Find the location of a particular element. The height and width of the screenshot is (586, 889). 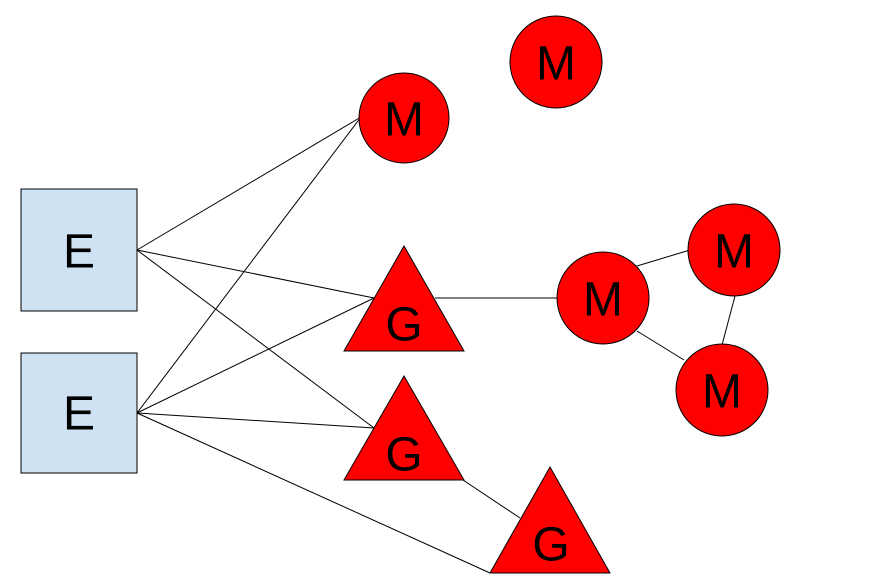

edge-e2-g1 is located at coordinates (255, 355).